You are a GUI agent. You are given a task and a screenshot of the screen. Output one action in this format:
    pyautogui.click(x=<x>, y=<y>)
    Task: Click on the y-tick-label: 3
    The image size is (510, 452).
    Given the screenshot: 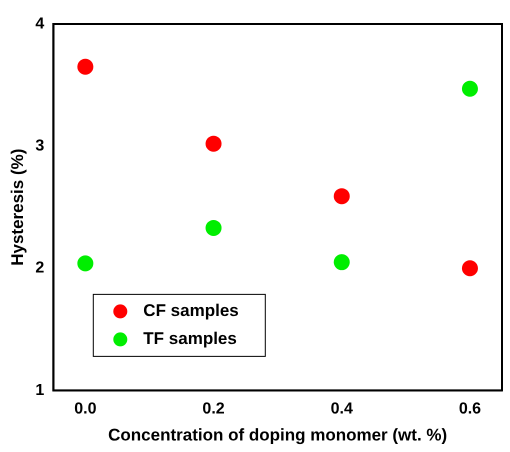 What is the action you would take?
    pyautogui.click(x=39, y=146)
    